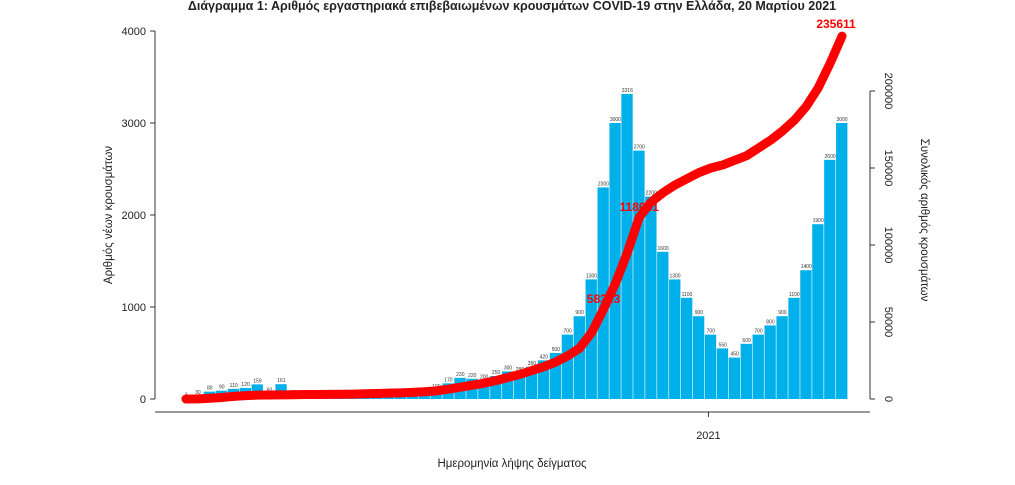 This screenshot has height=485, width=1015. What do you see at coordinates (472, 376) in the screenshot?
I see `bar-data-label: 220` at bounding box center [472, 376].